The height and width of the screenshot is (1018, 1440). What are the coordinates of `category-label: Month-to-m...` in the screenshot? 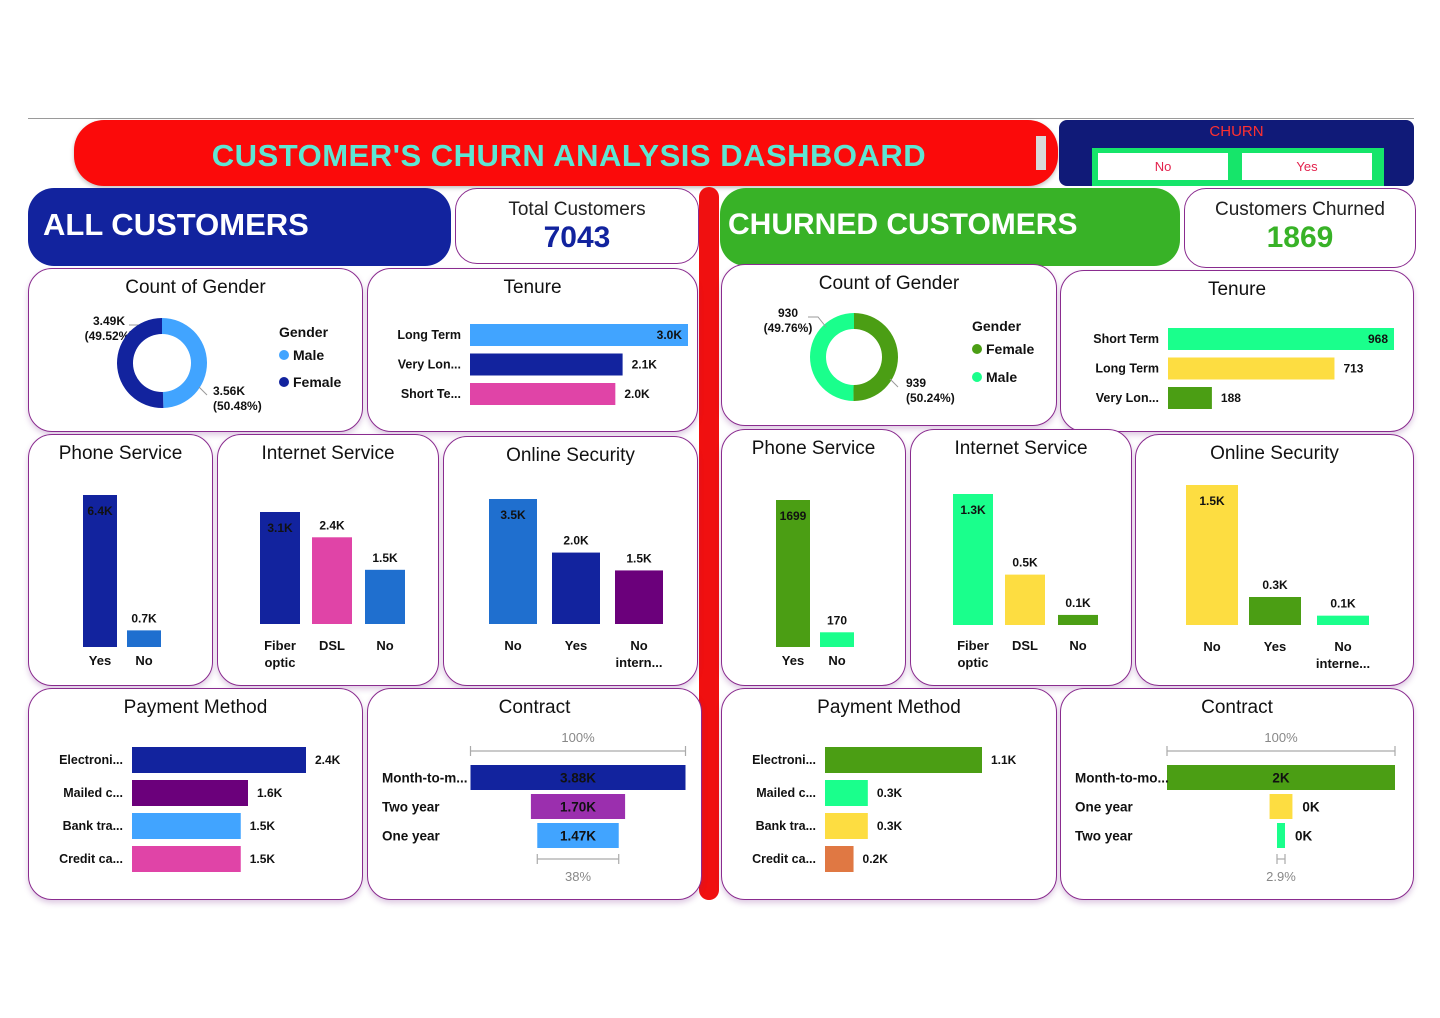 It's located at (424, 778).